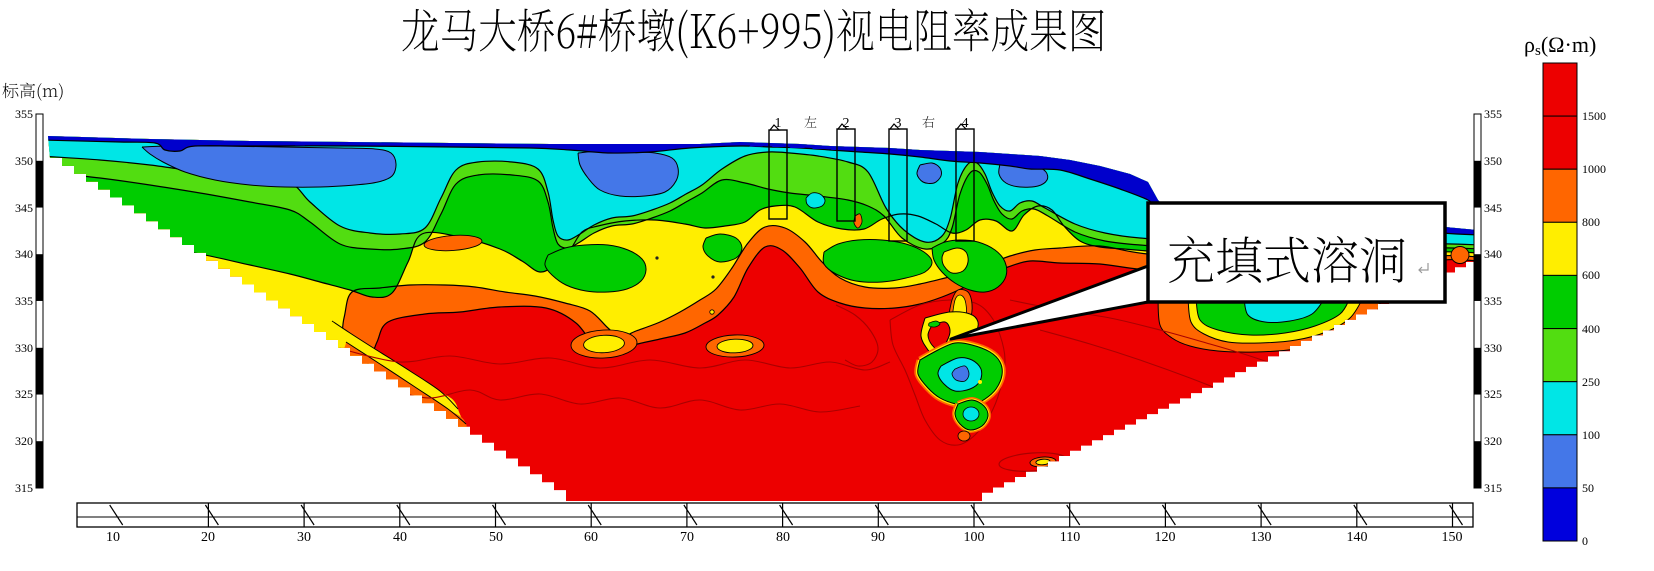 The width and height of the screenshot is (1654, 571). What do you see at coordinates (1591, 222) in the screenshot?
I see `svg-text: 800` at bounding box center [1591, 222].